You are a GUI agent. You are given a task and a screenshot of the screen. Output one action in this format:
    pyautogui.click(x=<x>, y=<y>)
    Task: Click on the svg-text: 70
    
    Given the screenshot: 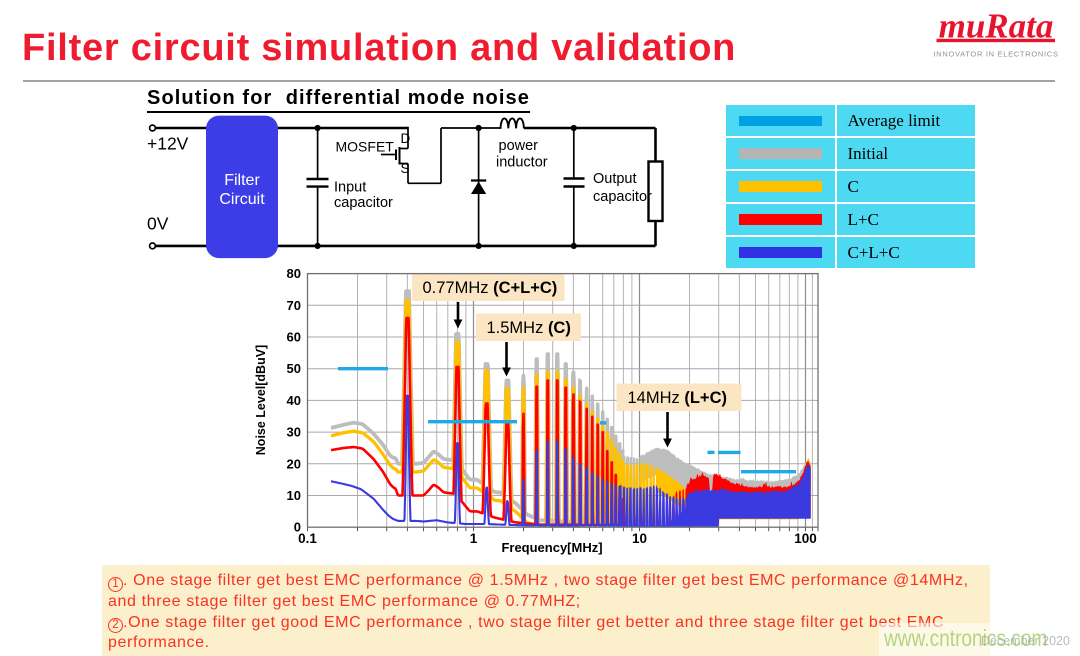 What is the action you would take?
    pyautogui.click(x=294, y=305)
    